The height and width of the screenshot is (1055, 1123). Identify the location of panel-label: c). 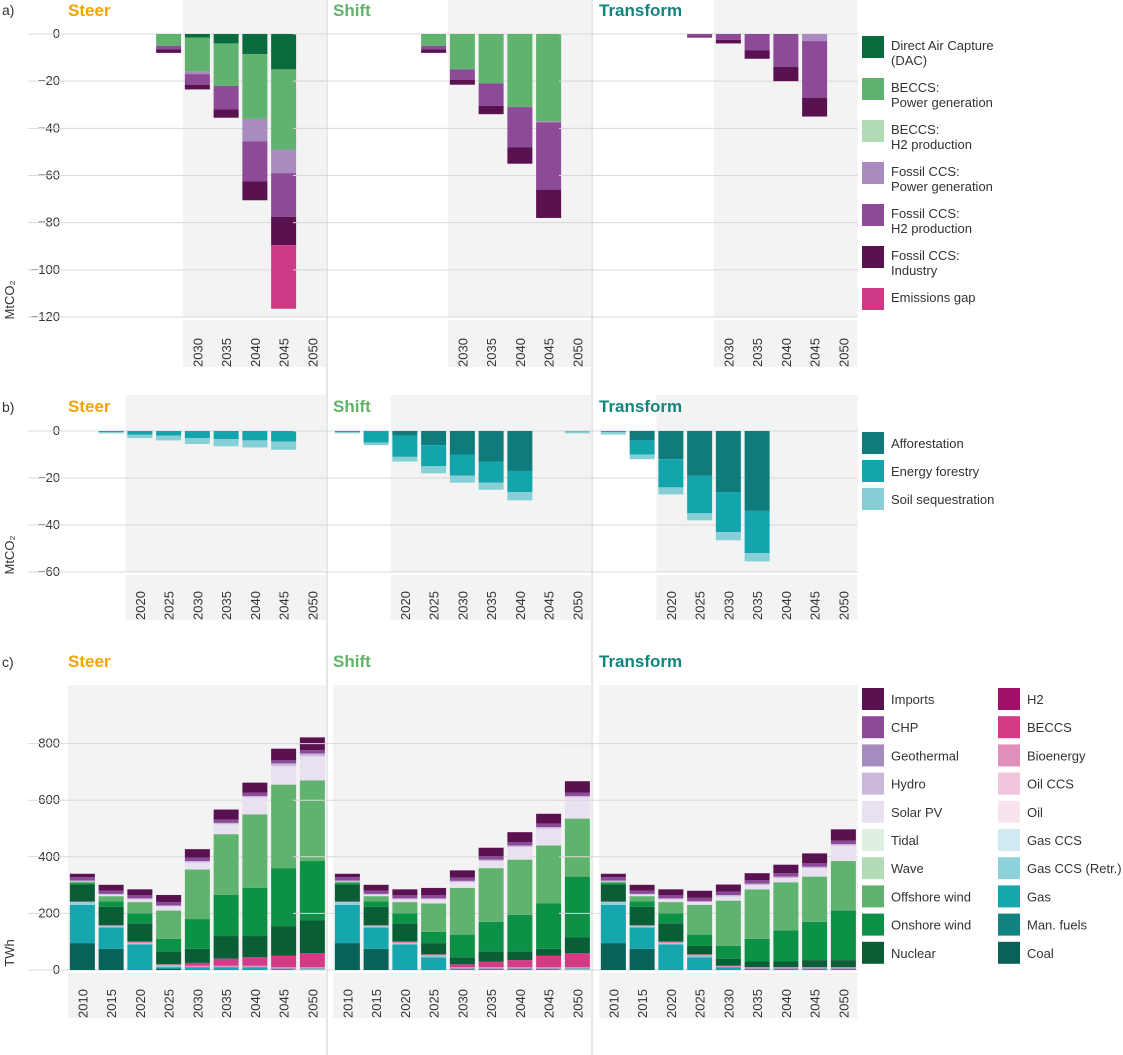
(8, 662).